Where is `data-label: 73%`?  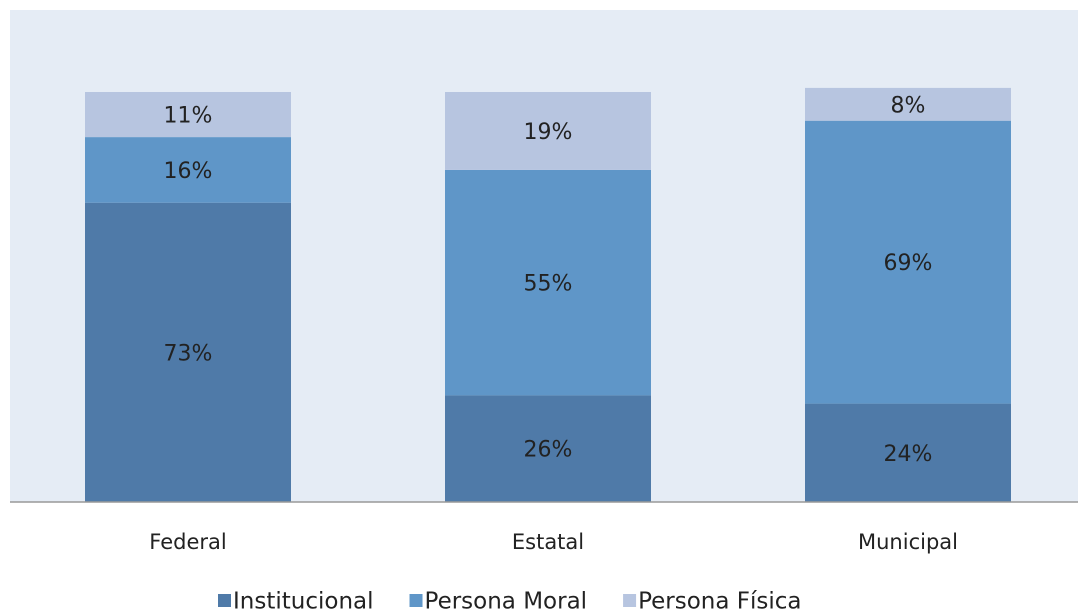
data-label: 73% is located at coordinates (188, 353).